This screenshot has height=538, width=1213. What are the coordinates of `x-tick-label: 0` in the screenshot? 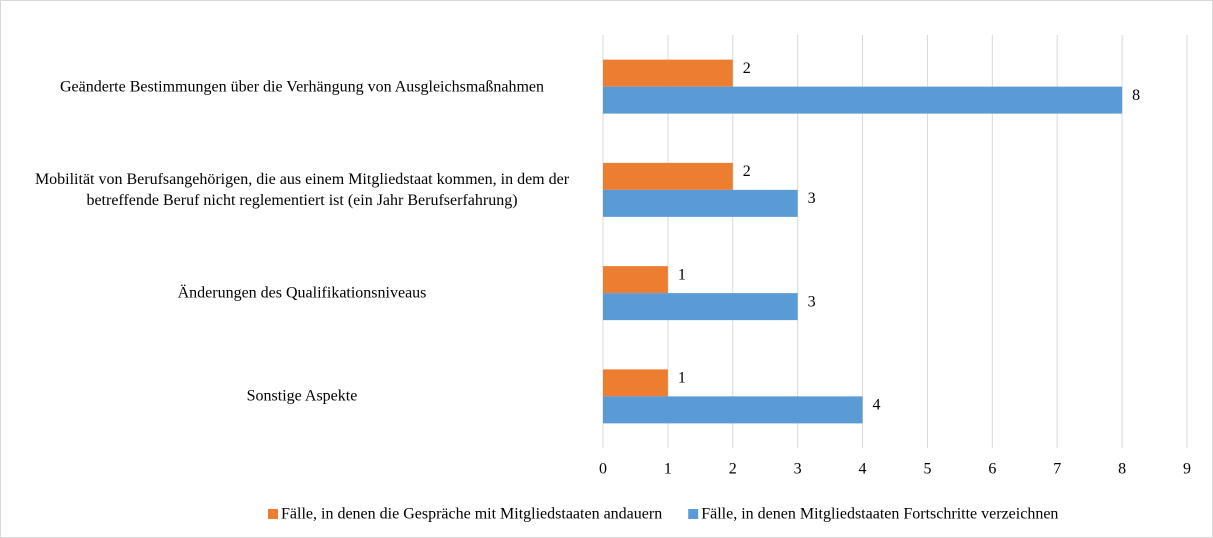 It's located at (603, 469).